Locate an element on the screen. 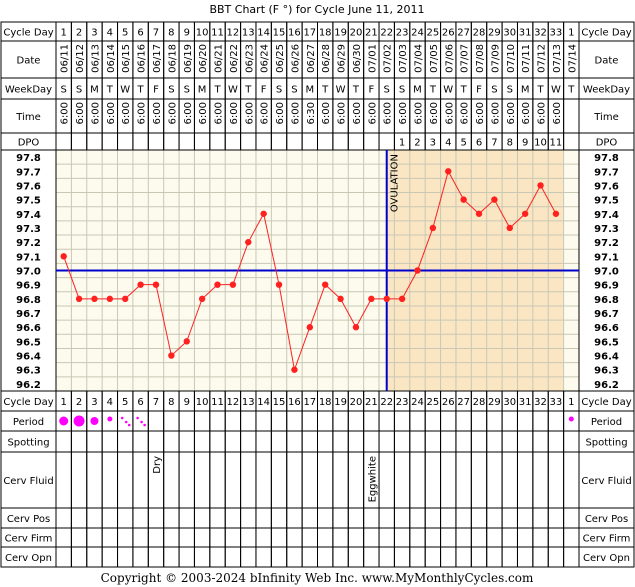 Image resolution: width=635 pixels, height=587 pixels. cycle-day-row-value: 10 is located at coordinates (202, 33).